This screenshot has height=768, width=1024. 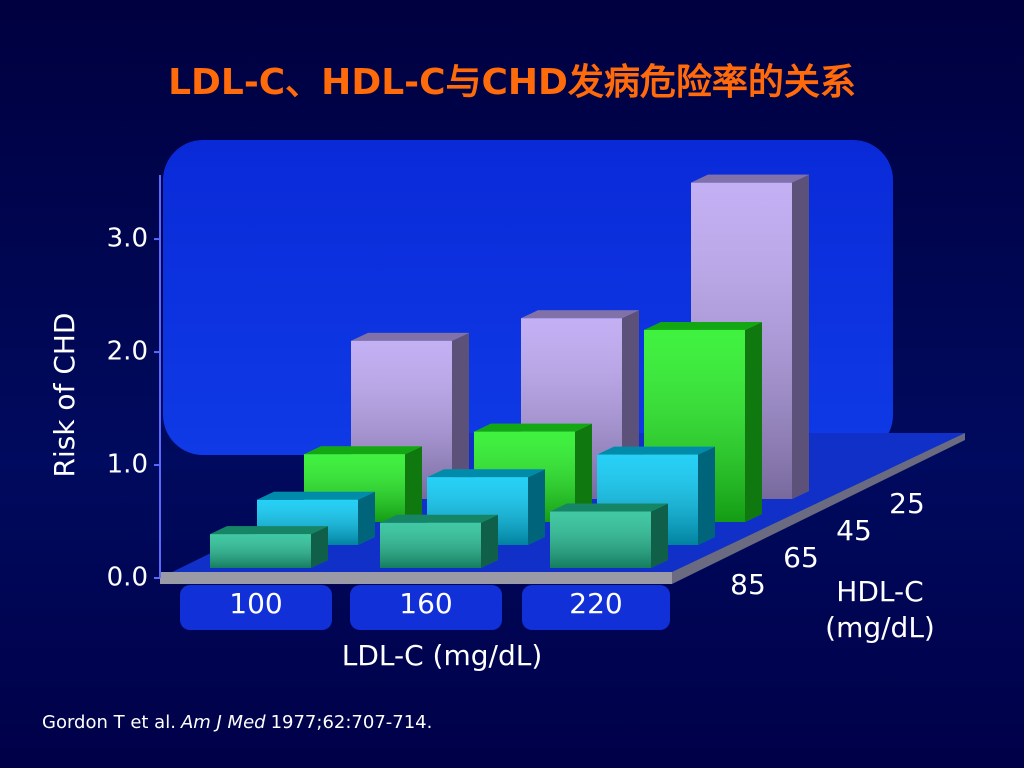 I want to click on x-tick-label: 160, so click(x=425, y=603).